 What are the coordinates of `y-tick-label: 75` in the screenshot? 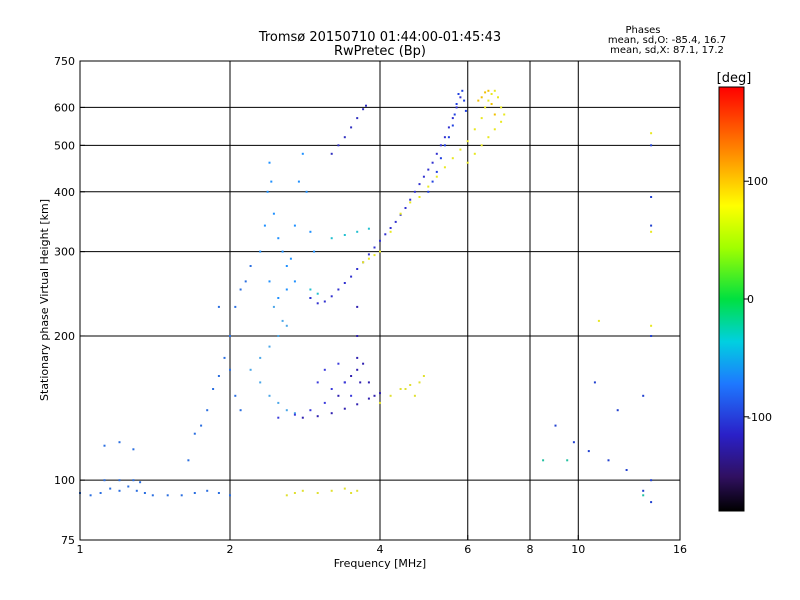 It's located at (68, 540).